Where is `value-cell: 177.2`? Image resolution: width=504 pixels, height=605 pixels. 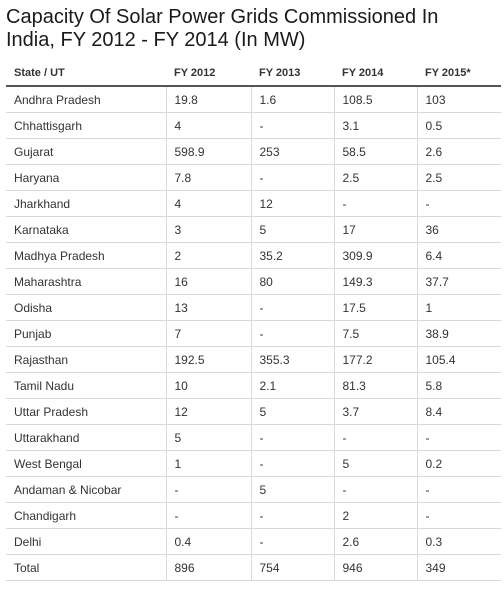 value-cell: 177.2 is located at coordinates (375, 359).